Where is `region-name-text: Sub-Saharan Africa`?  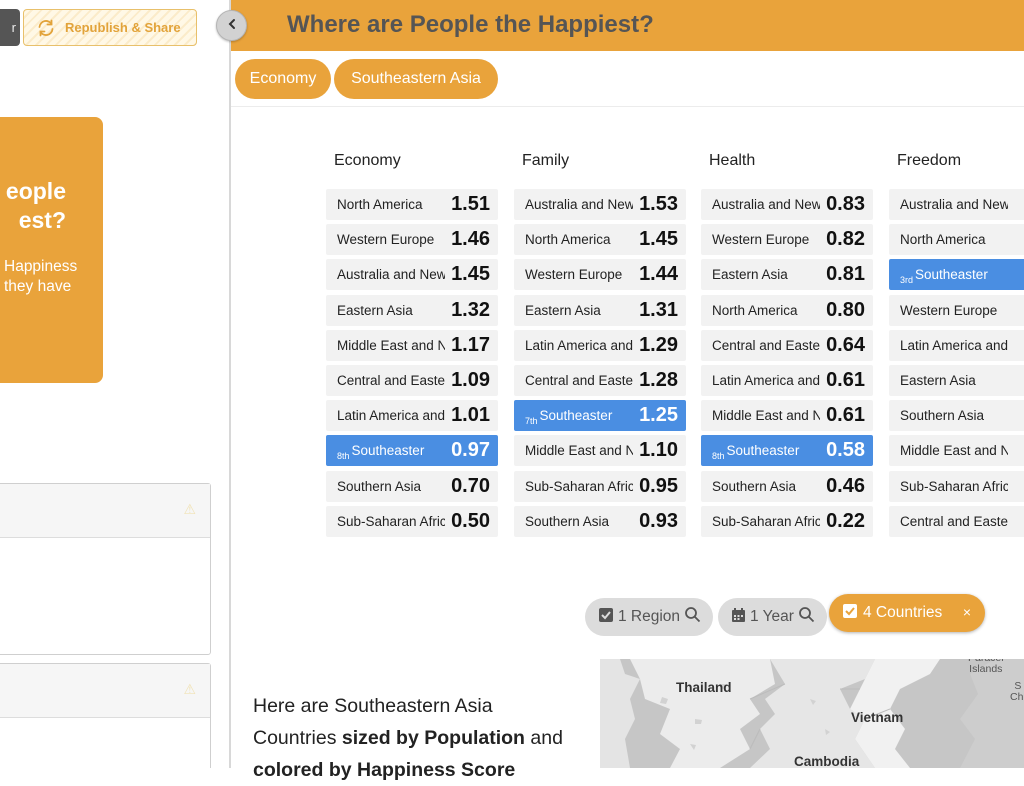
region-name-text: Sub-Saharan Africa is located at coordinates (954, 486).